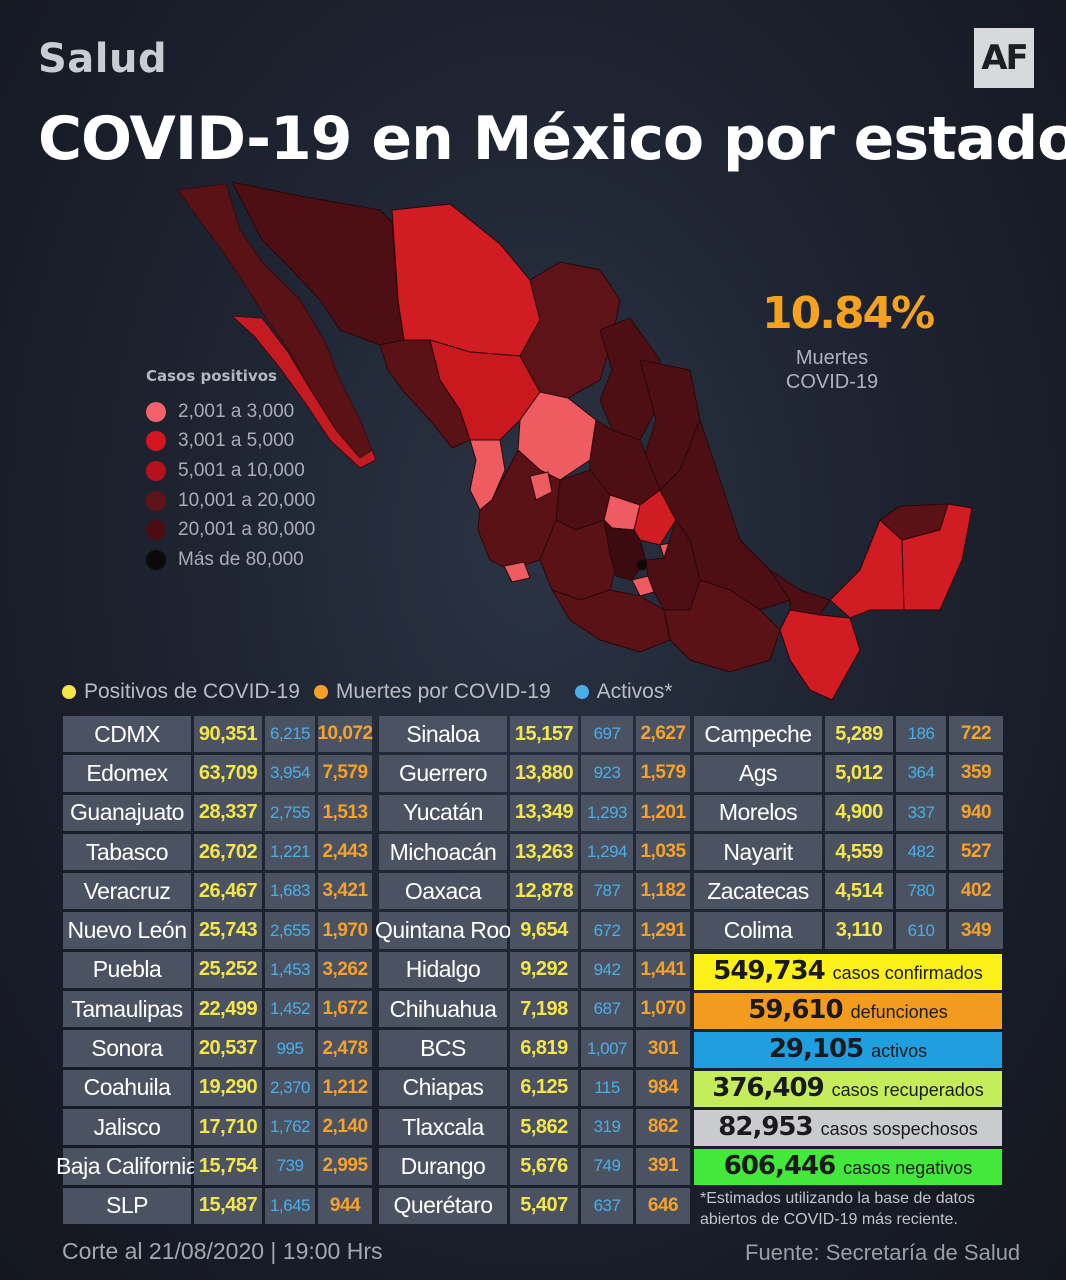 The height and width of the screenshot is (1280, 1066). I want to click on table-row: Jalisco 17,710 1,762 2,140, so click(217, 1127).